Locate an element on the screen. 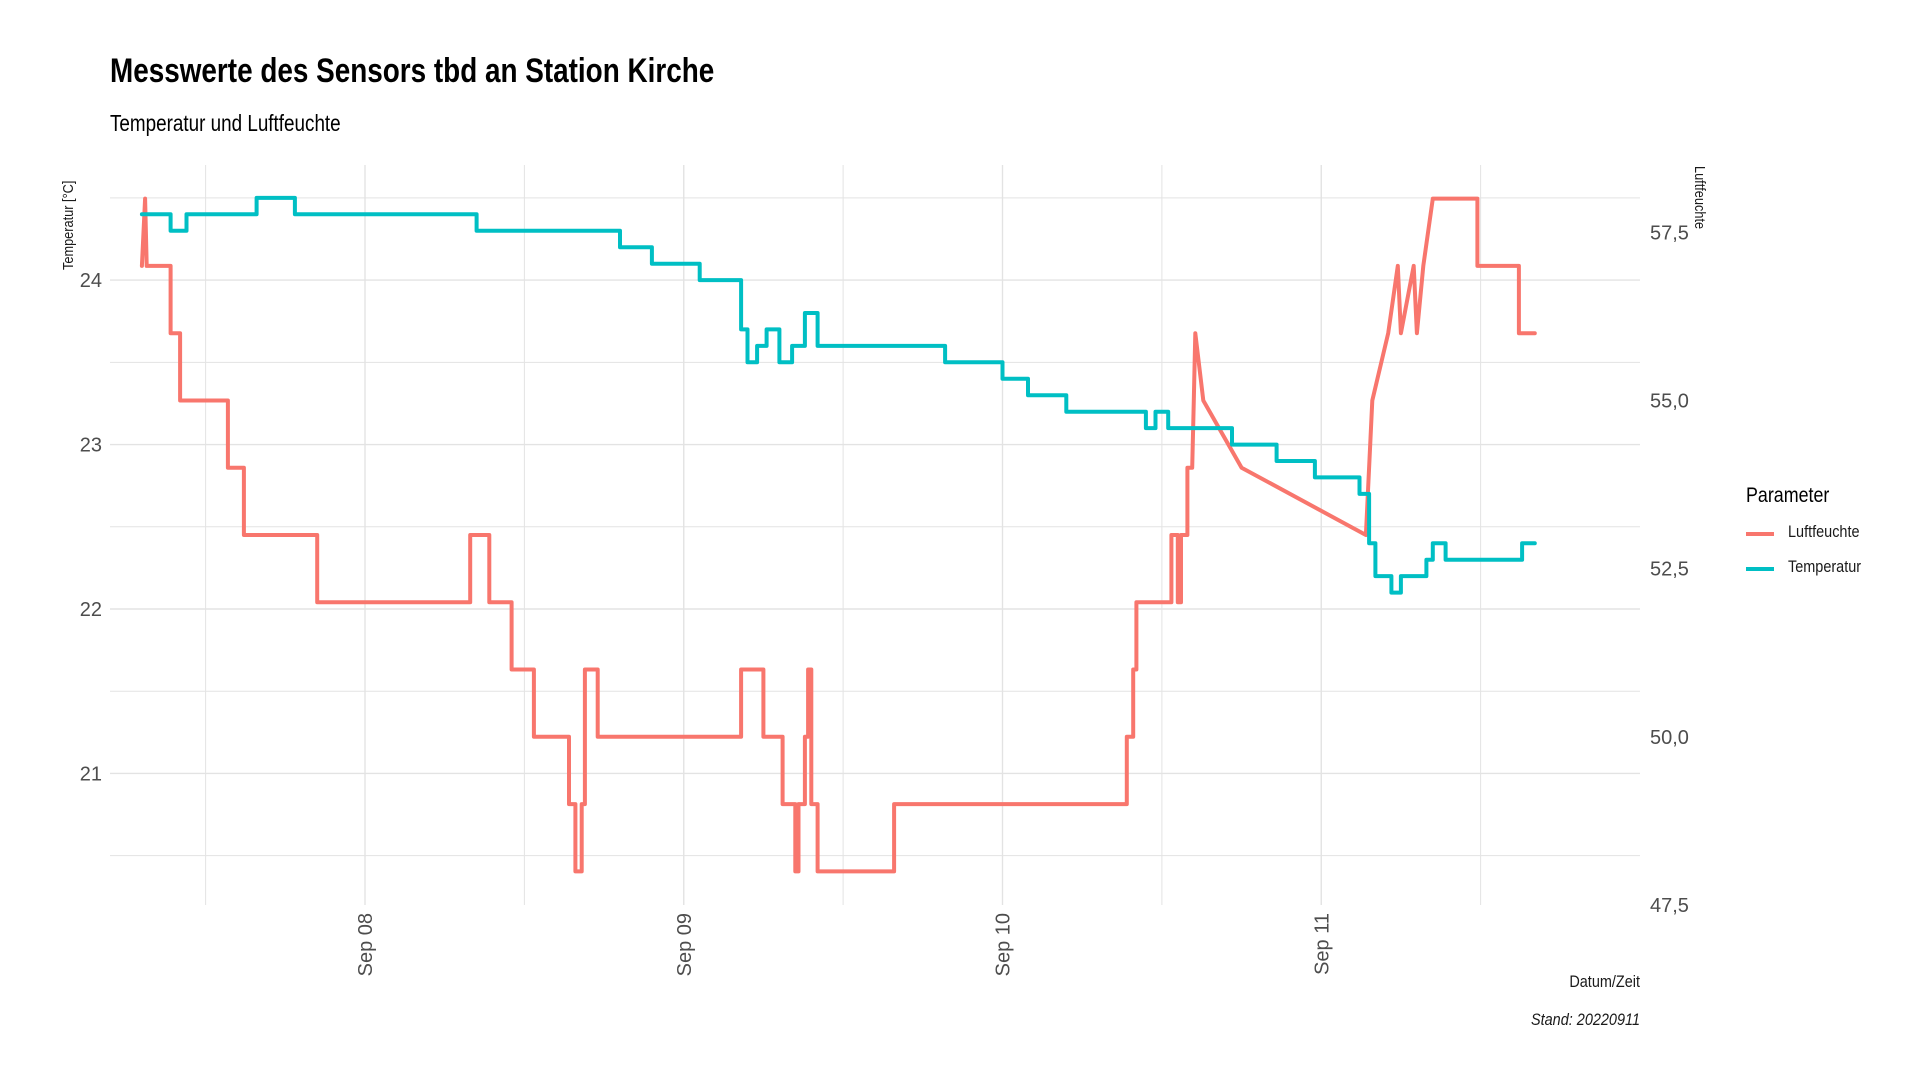 The height and width of the screenshot is (1080, 1920). chart-subtitle: Temperatur und Luftfeuchte is located at coordinates (225, 123).